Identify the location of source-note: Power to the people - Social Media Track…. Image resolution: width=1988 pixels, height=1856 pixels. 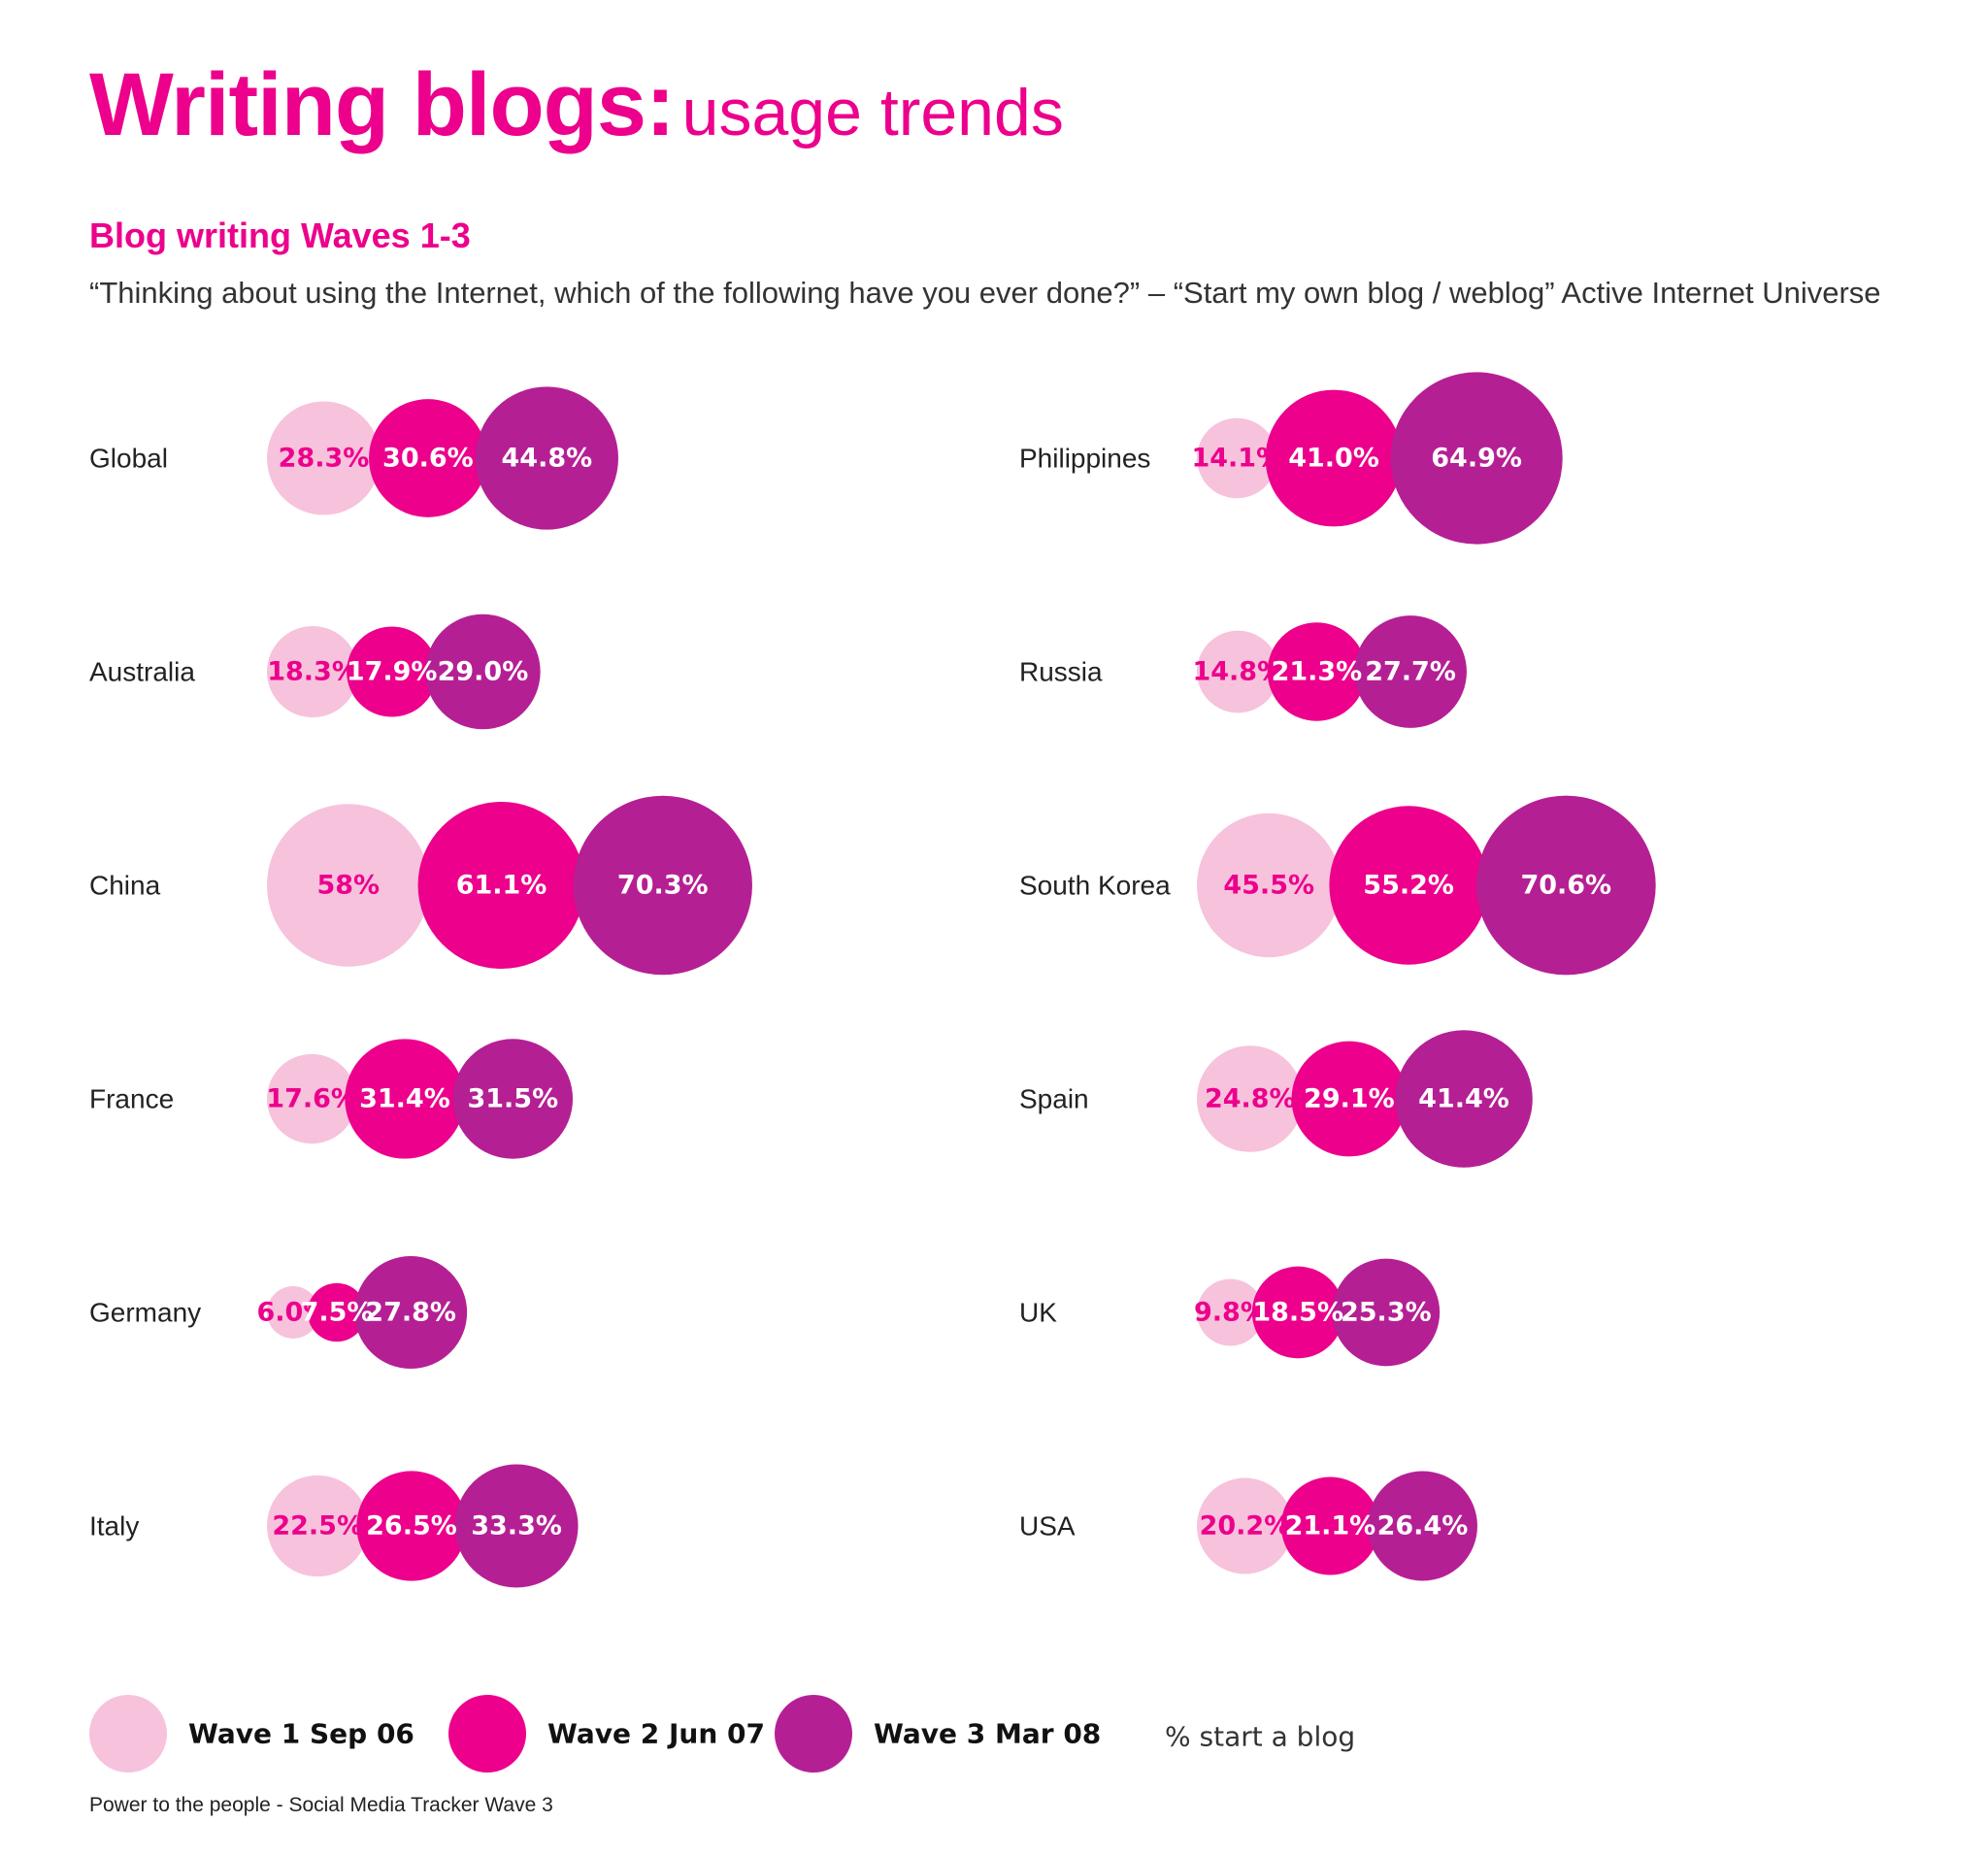
(321, 1805).